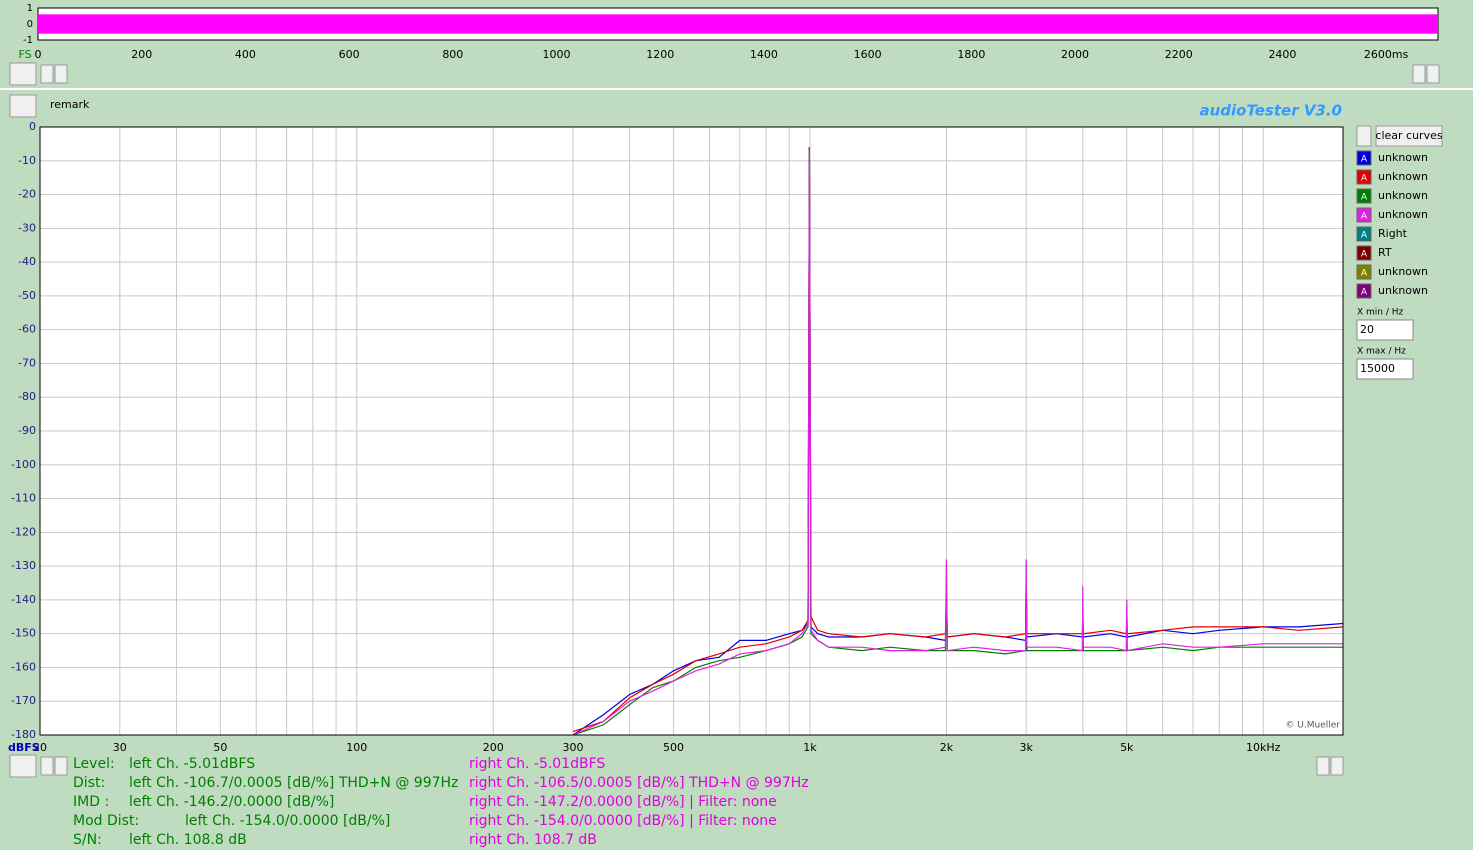 The height and width of the screenshot is (850, 1473). What do you see at coordinates (70, 104) in the screenshot?
I see `remark: remark` at bounding box center [70, 104].